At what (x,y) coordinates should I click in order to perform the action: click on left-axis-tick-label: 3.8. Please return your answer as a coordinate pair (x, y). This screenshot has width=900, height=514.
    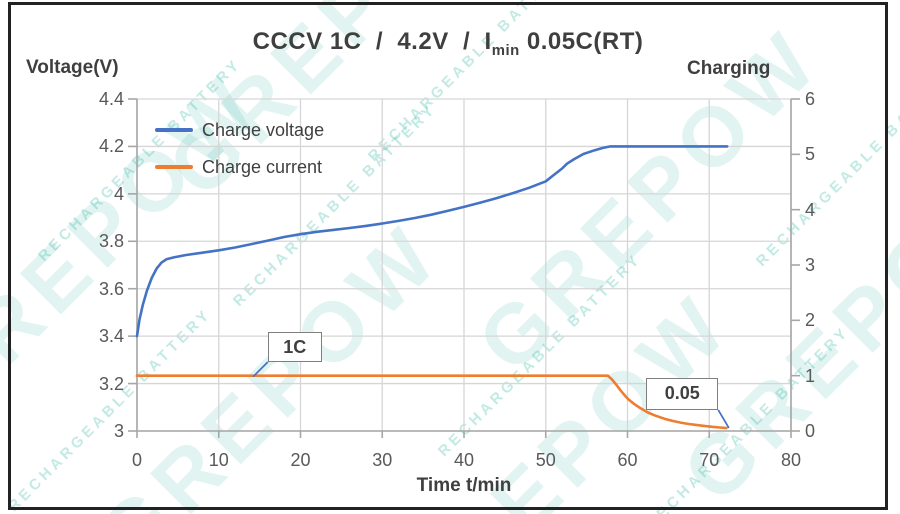
    Looking at the image, I should click on (111, 241).